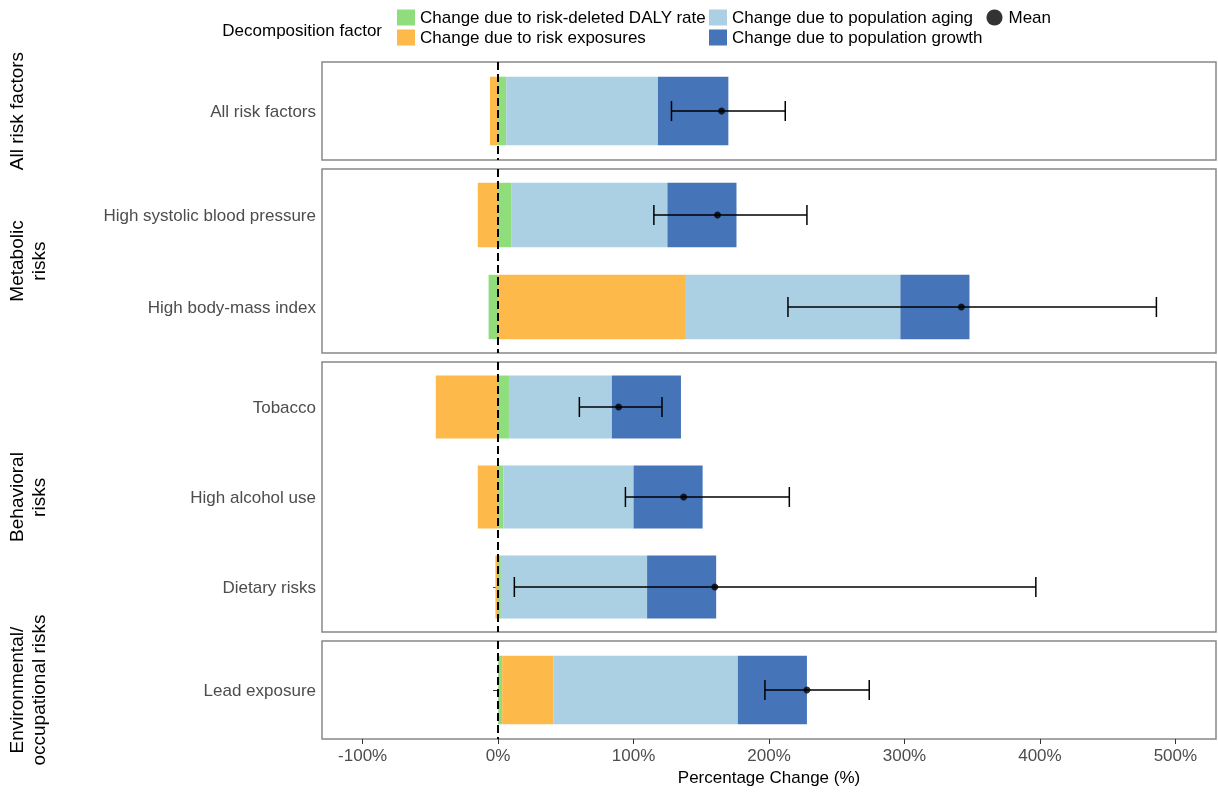 This screenshot has width=1218, height=799. I want to click on y-tick-label: Tobacco, so click(284, 407).